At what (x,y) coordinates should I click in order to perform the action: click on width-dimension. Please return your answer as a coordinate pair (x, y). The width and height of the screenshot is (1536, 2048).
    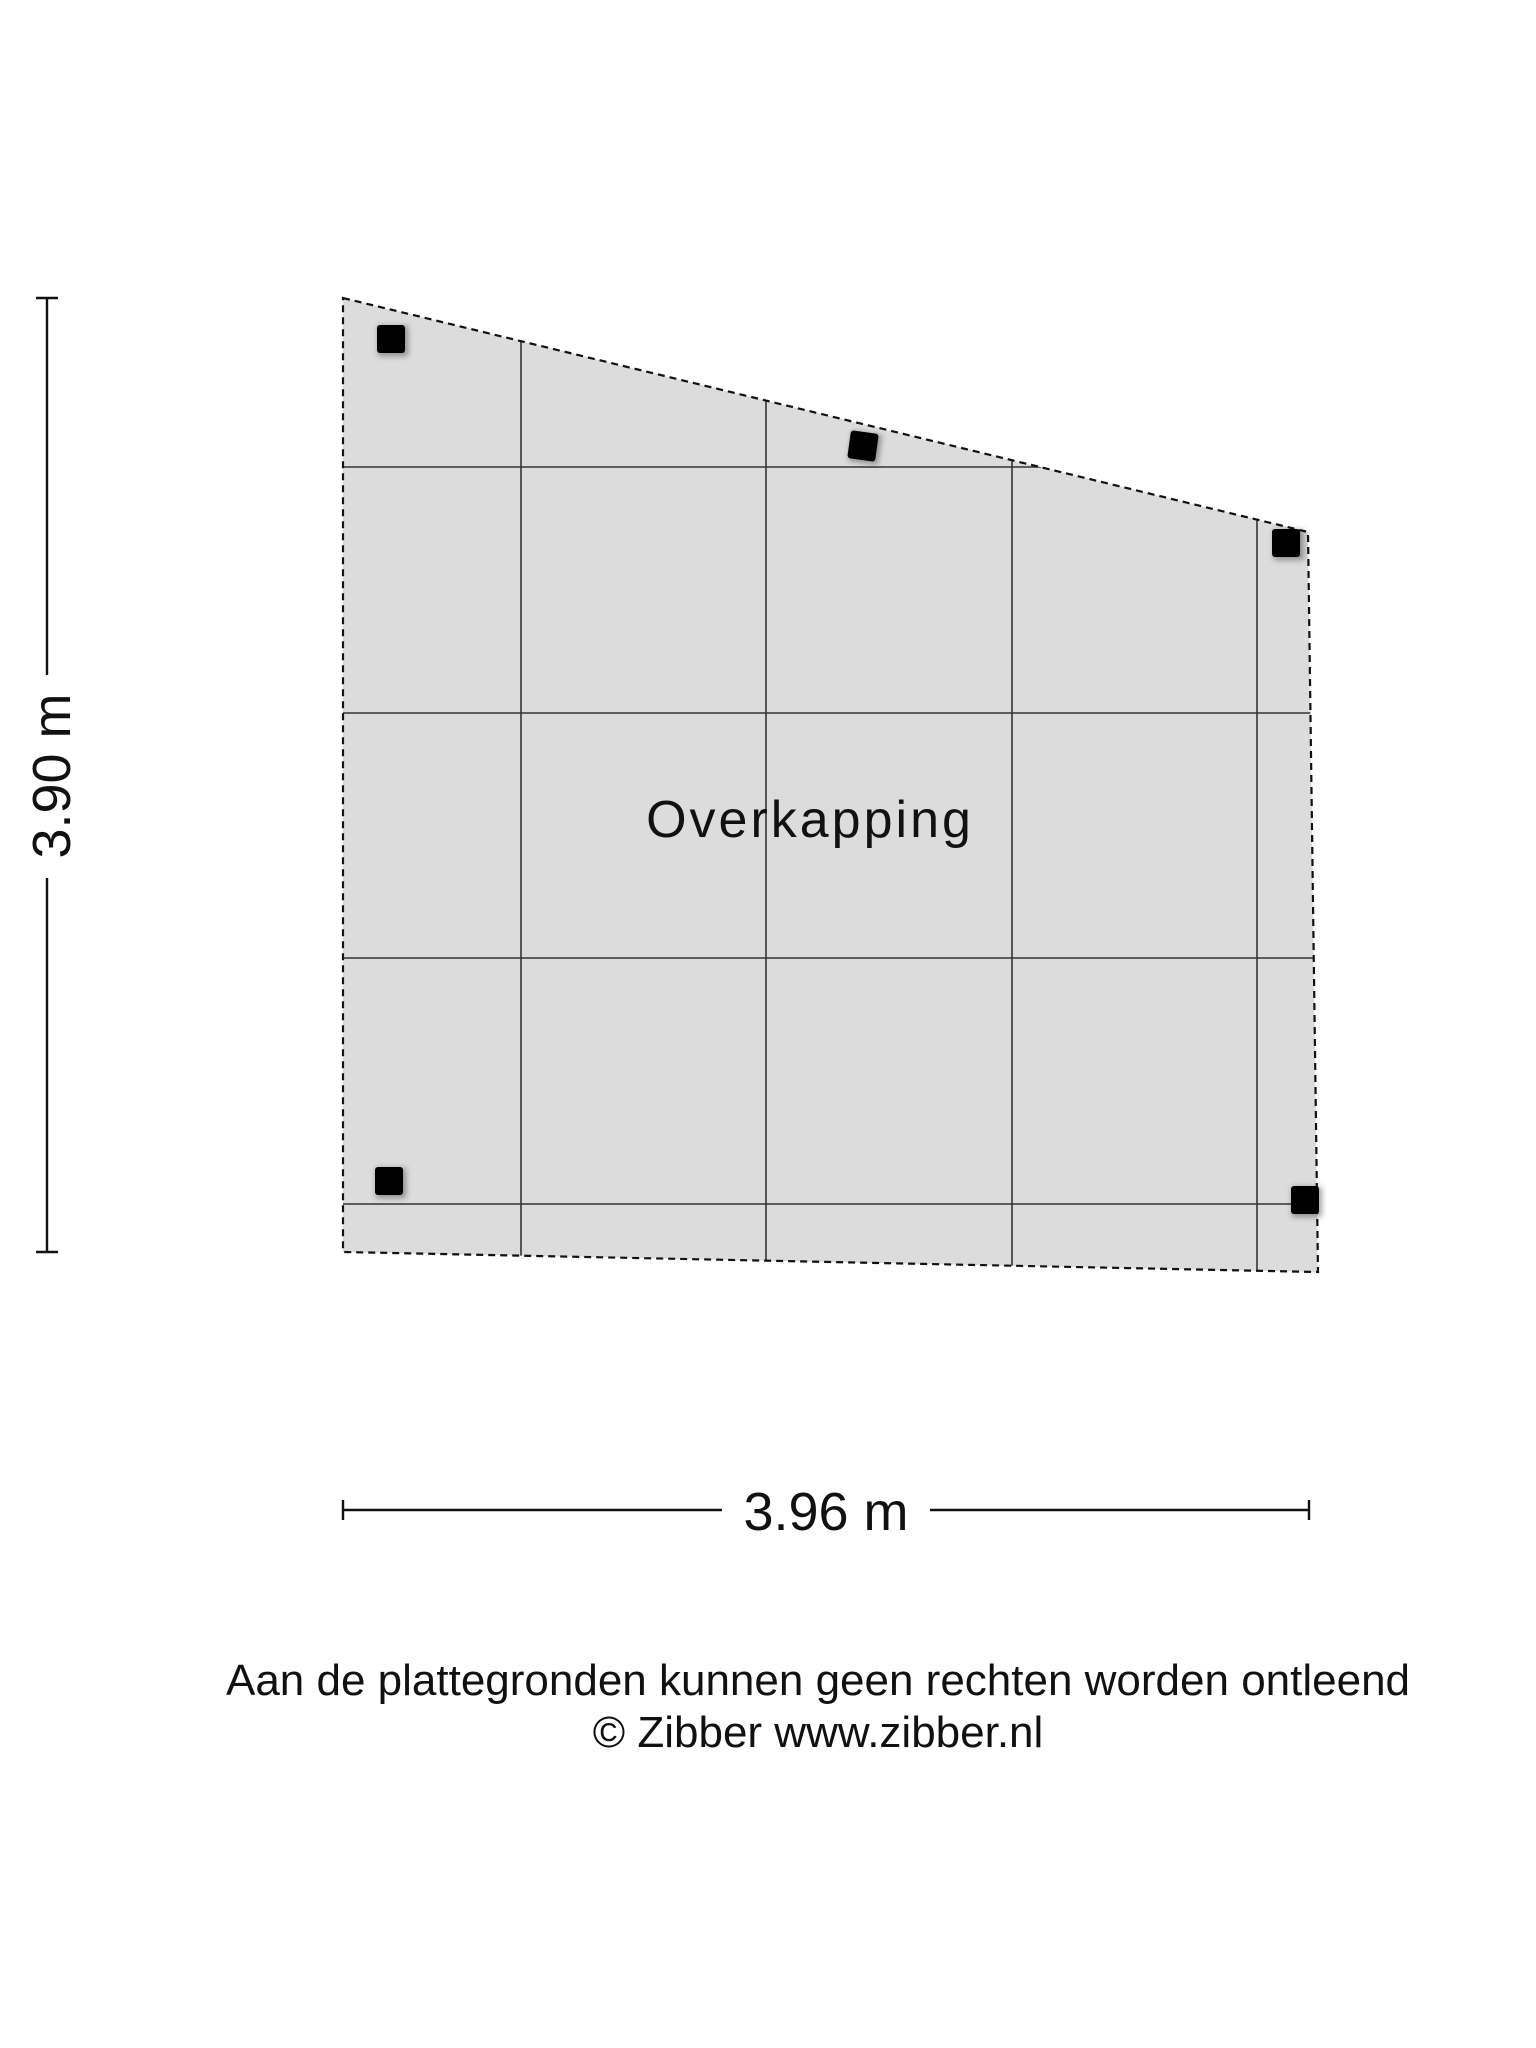
    Looking at the image, I should click on (826, 1510).